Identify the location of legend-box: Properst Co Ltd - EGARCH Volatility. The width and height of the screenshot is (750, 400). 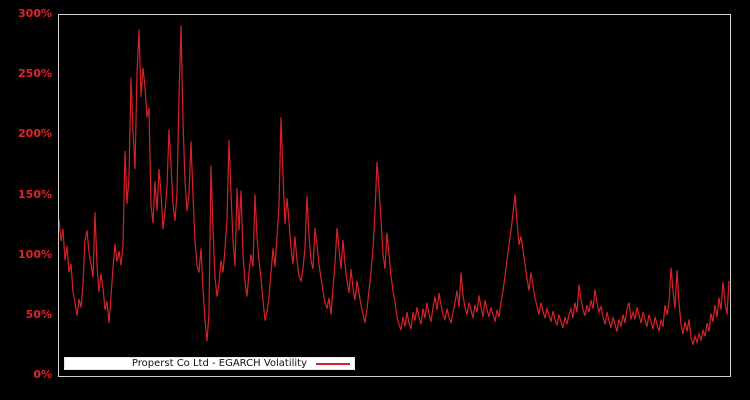
(209, 363).